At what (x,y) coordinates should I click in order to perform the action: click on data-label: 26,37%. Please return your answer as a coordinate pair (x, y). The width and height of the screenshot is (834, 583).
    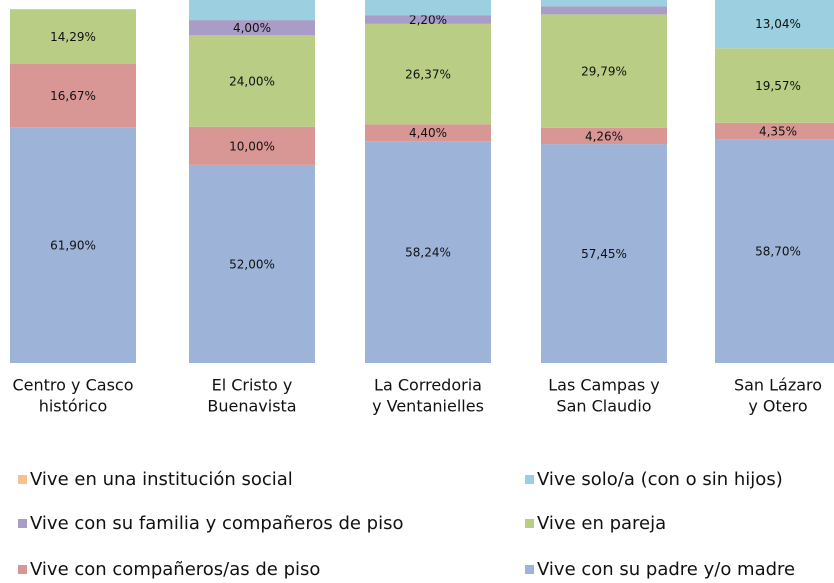
    Looking at the image, I should click on (428, 75).